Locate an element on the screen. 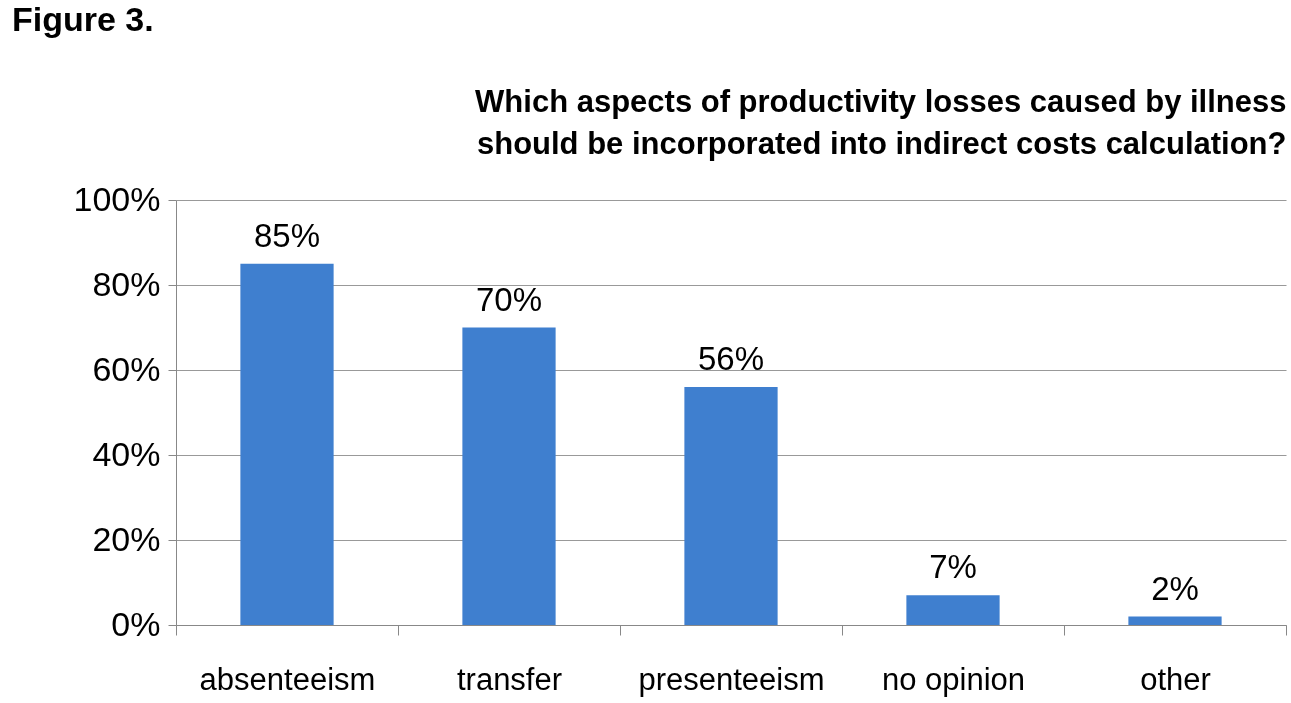 The image size is (1291, 703). y-tick-label: 80% is located at coordinates (126, 283).